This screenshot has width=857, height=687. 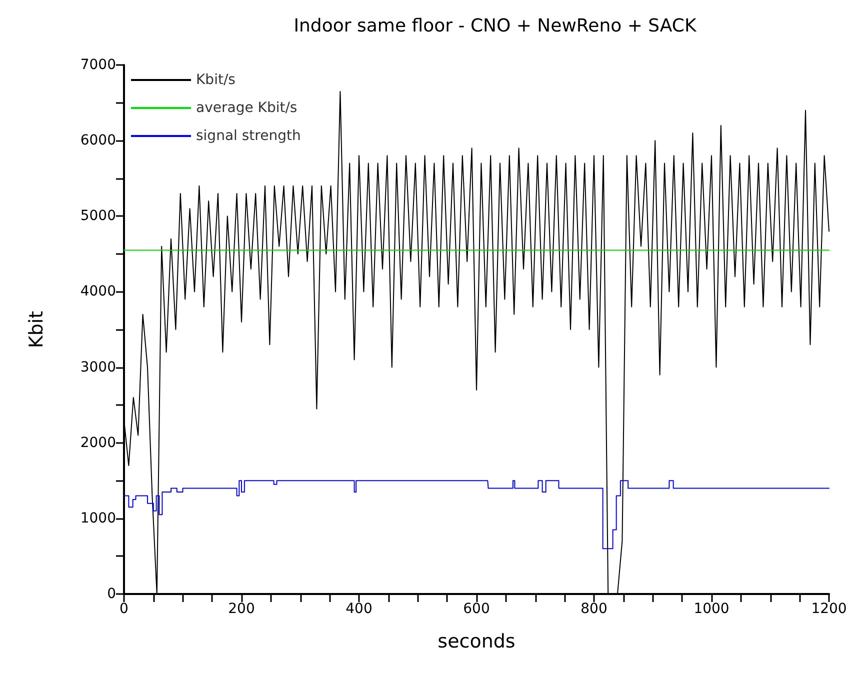 What do you see at coordinates (124, 609) in the screenshot?
I see `x-tick-label: 0` at bounding box center [124, 609].